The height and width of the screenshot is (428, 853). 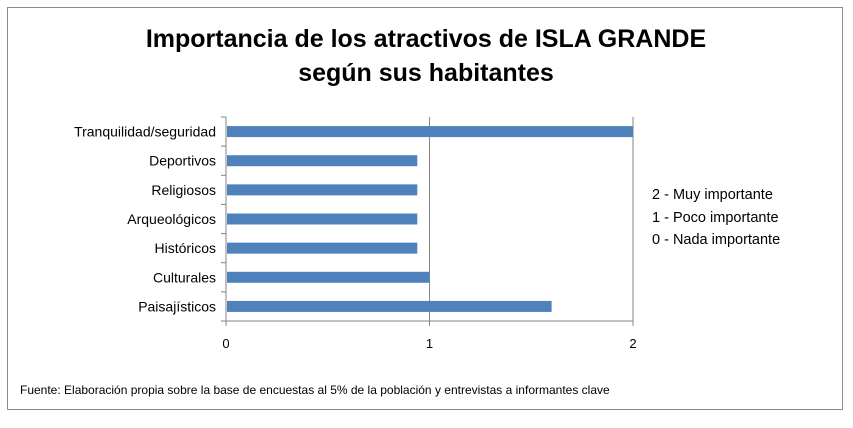 What do you see at coordinates (322, 219) in the screenshot?
I see `bar-arqueol-gicos` at bounding box center [322, 219].